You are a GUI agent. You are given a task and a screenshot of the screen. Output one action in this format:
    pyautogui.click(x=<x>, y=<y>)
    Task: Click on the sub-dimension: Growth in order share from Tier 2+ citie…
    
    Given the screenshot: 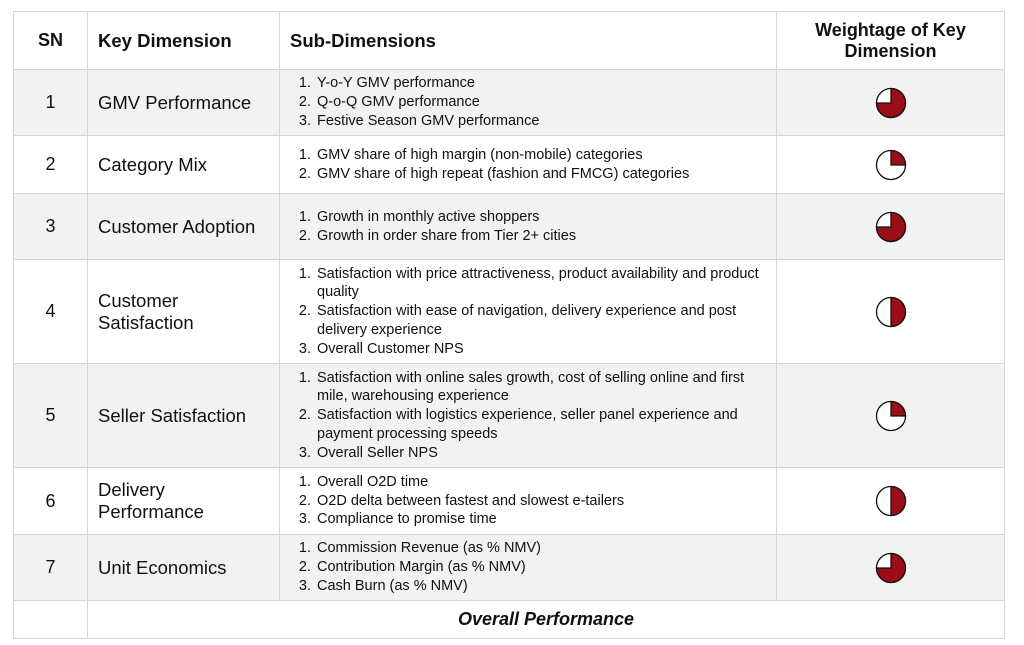 What is the action you would take?
    pyautogui.click(x=445, y=236)
    